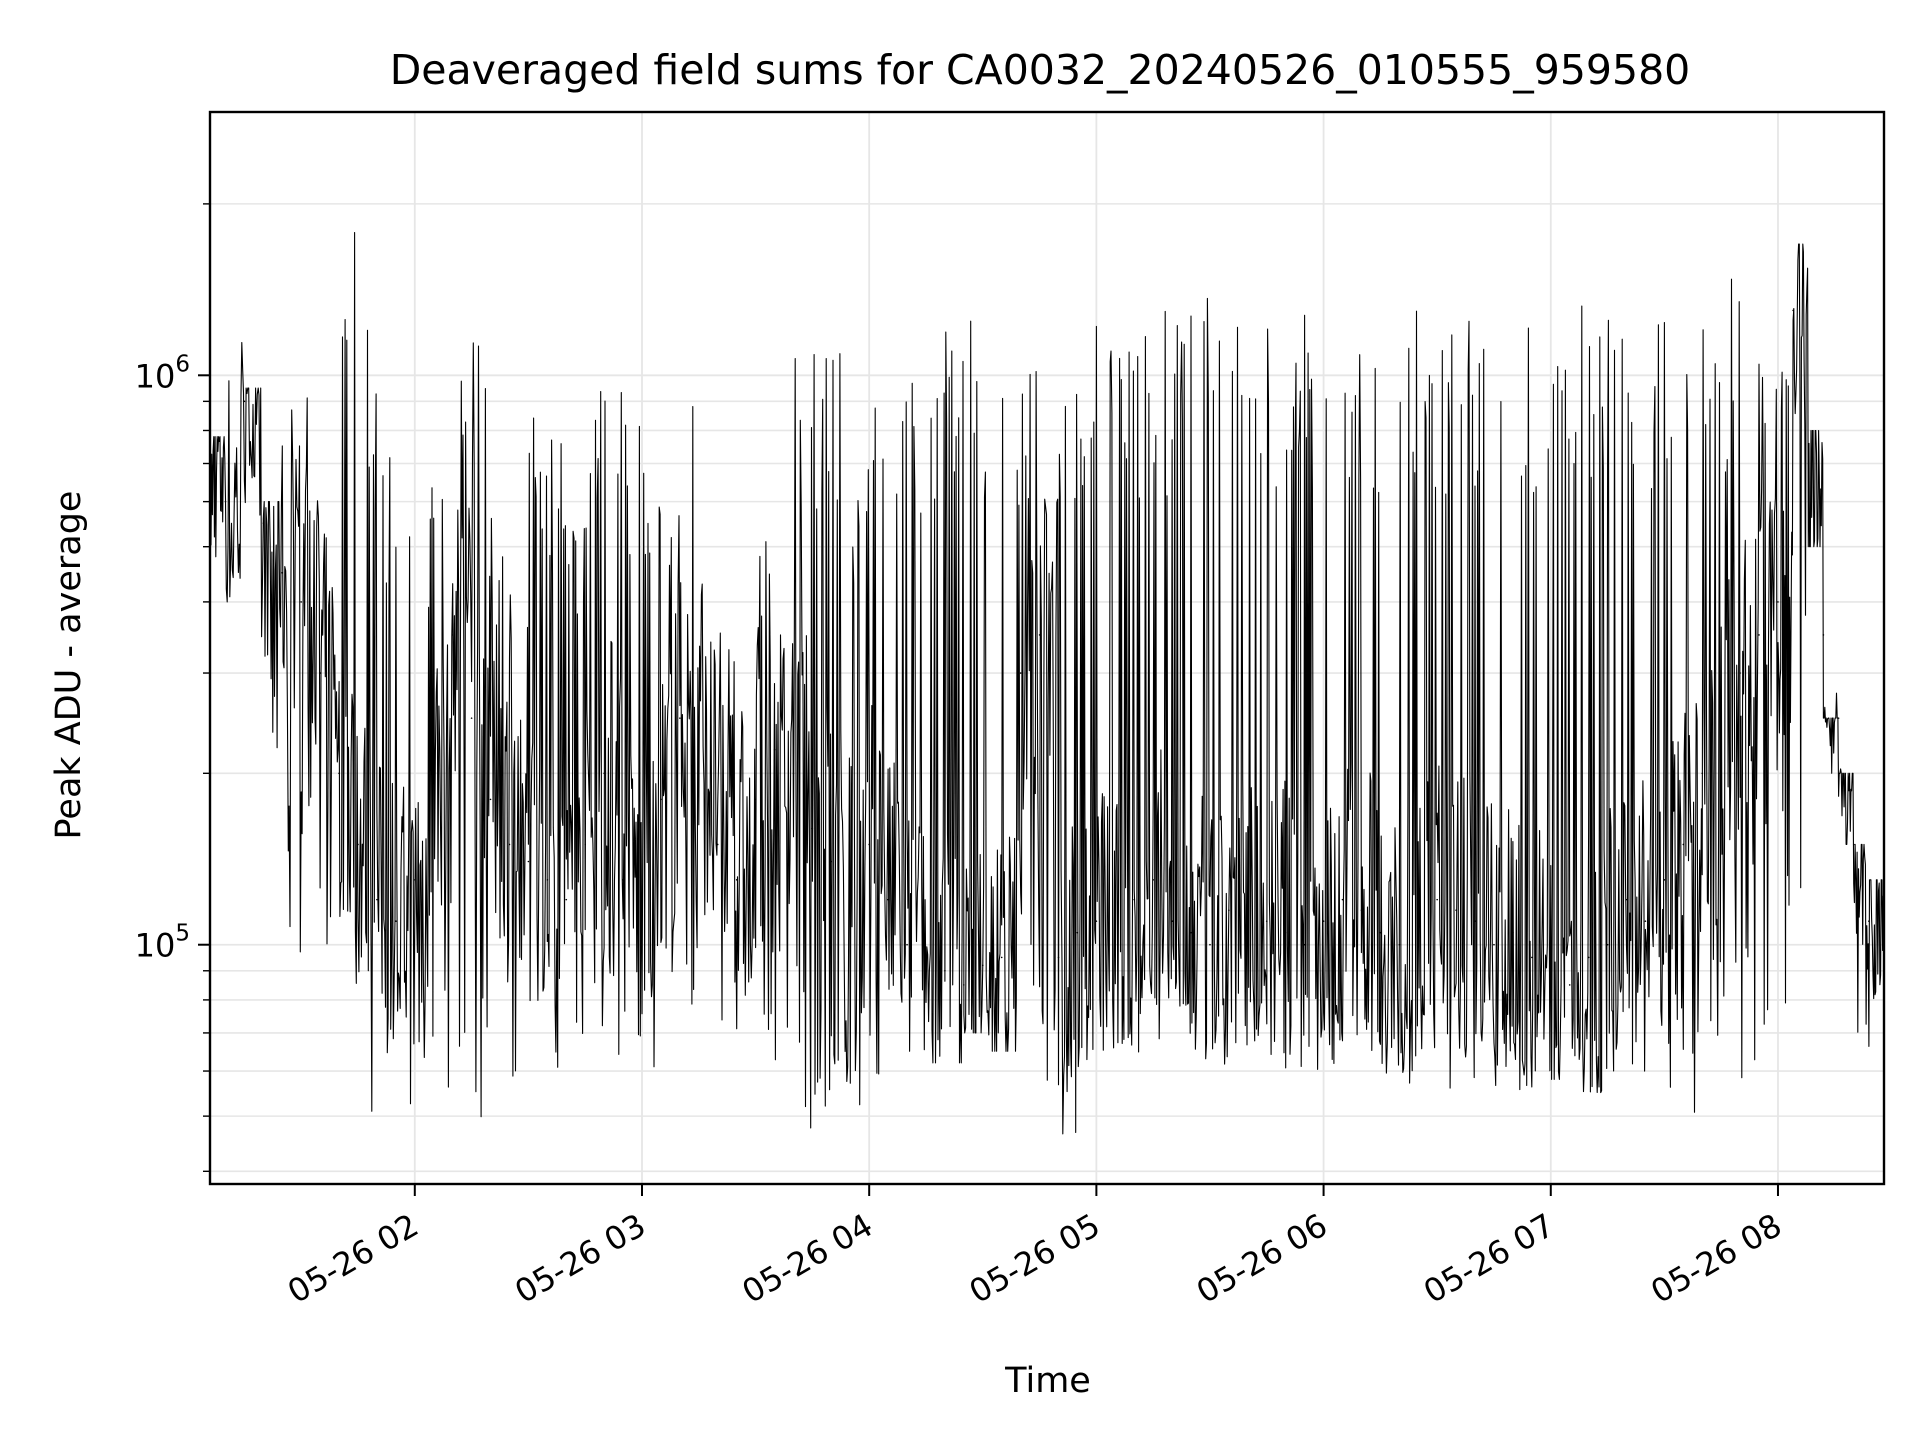 The image size is (1920, 1440). I want to click on y-axis-label: Peak ADU - average, so click(69, 665).